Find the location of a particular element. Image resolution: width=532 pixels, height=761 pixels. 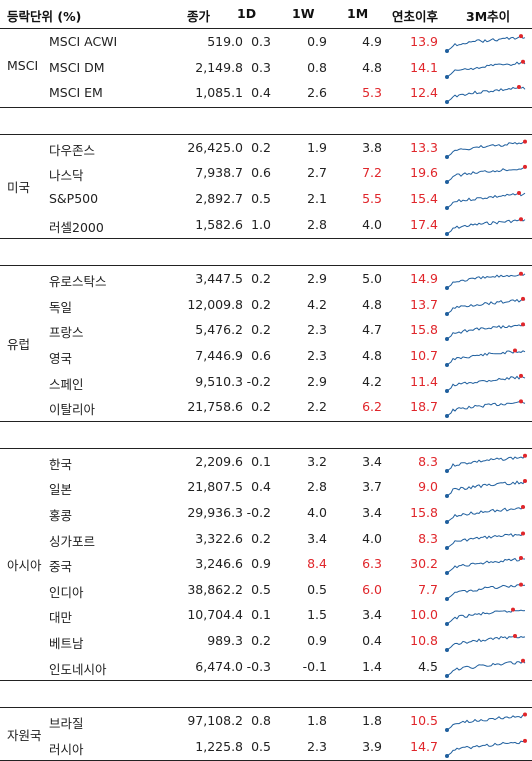

table-row: 나스닥 7,938.7 0.6 2.7 7.2 19.6 is located at coordinates (266, 173).